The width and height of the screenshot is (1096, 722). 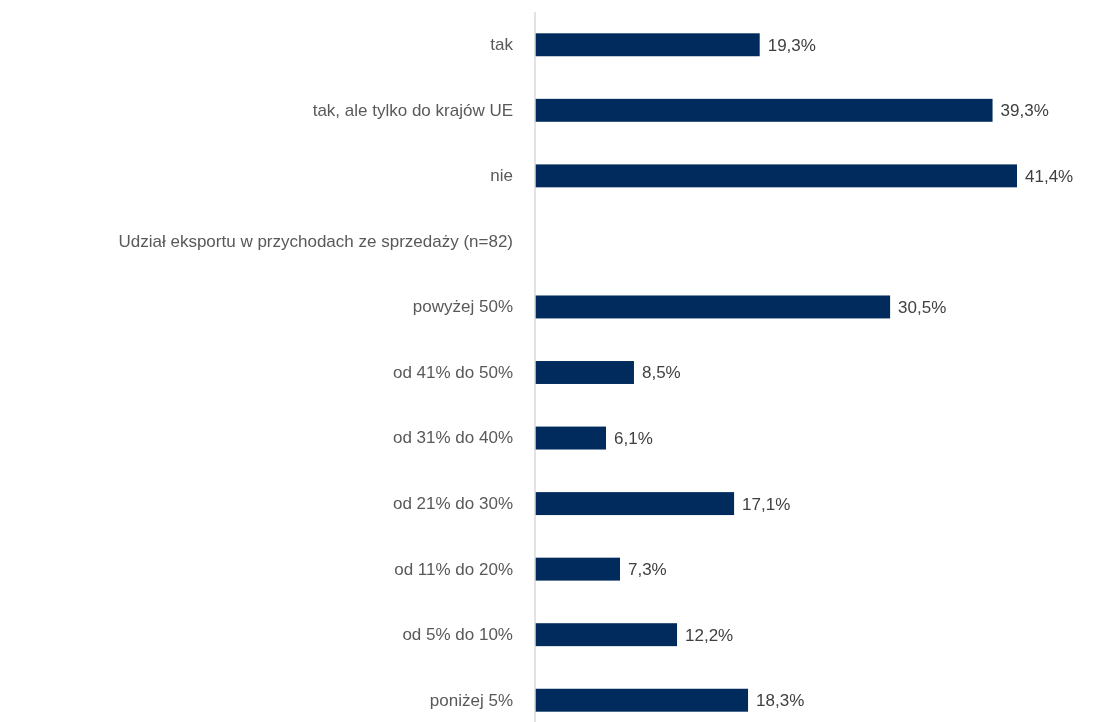 What do you see at coordinates (453, 569) in the screenshot?
I see `y-tick-label: od 11% do 20%` at bounding box center [453, 569].